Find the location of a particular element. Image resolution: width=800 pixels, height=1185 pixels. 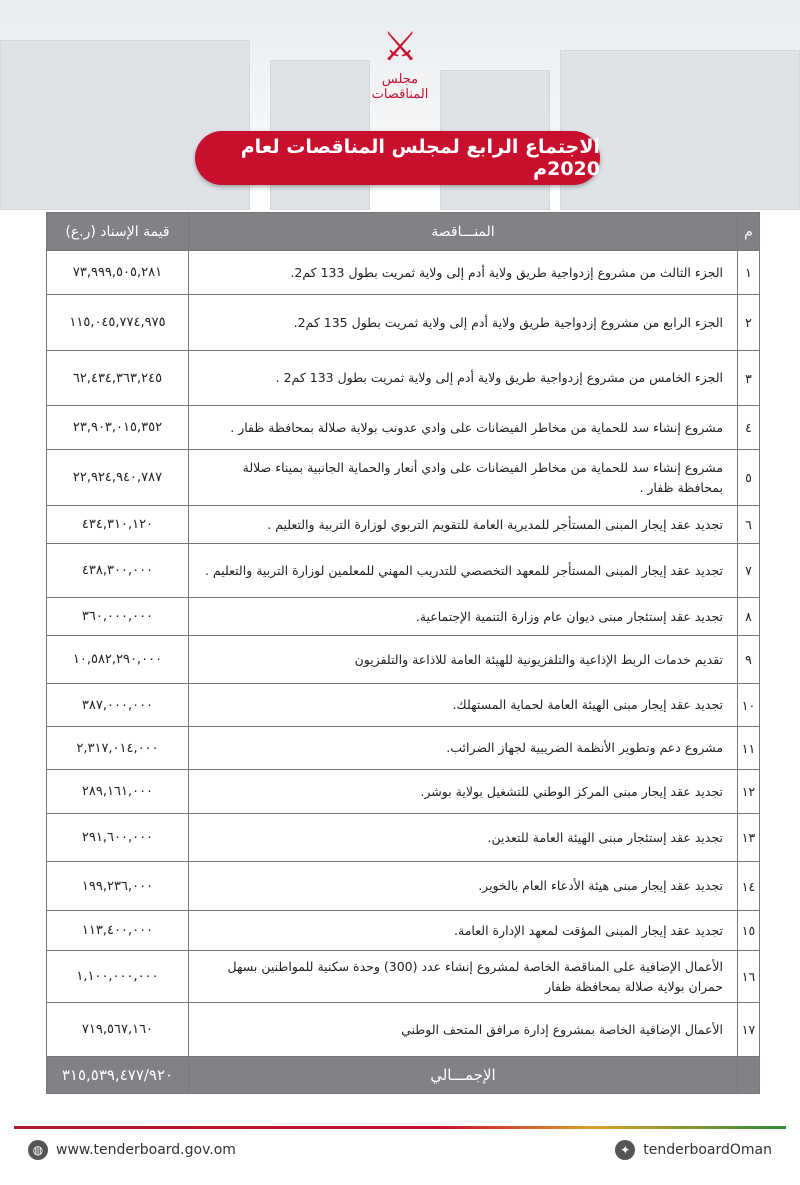

row-number: ١١ is located at coordinates (748, 748).